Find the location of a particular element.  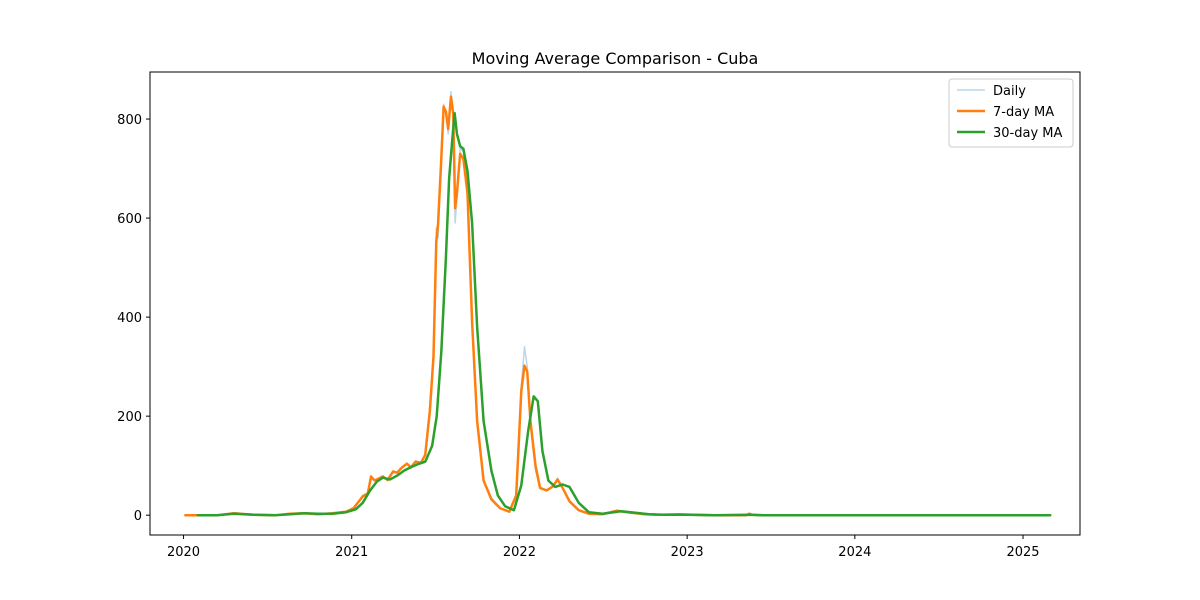

legend-box is located at coordinates (1011, 113).